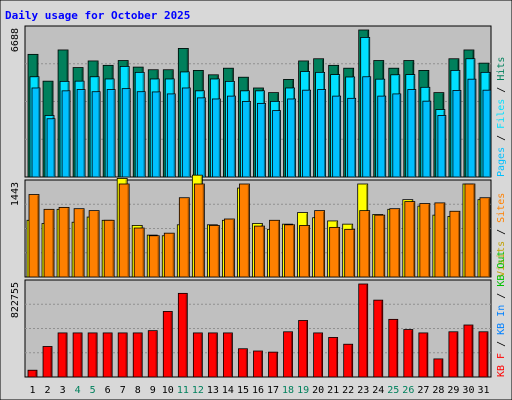 This screenshot has height=400, width=512. What do you see at coordinates (318, 390) in the screenshot?
I see `x-tick-label: 20` at bounding box center [318, 390].